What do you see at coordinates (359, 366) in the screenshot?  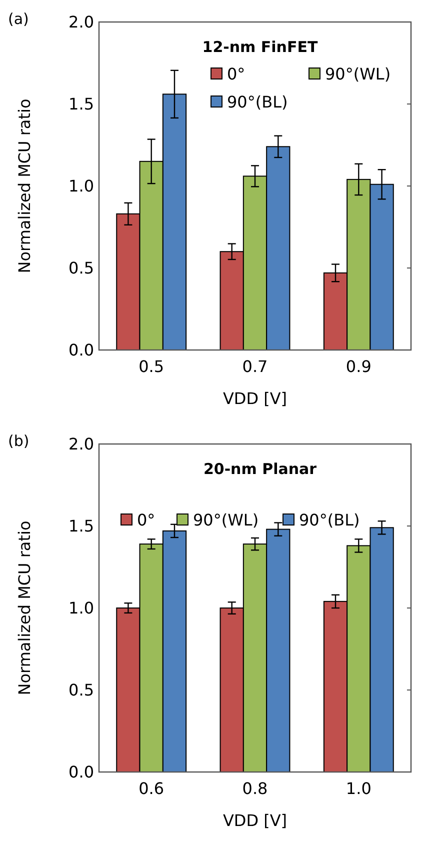 I see `x-tick-label: 0.9` at bounding box center [359, 366].